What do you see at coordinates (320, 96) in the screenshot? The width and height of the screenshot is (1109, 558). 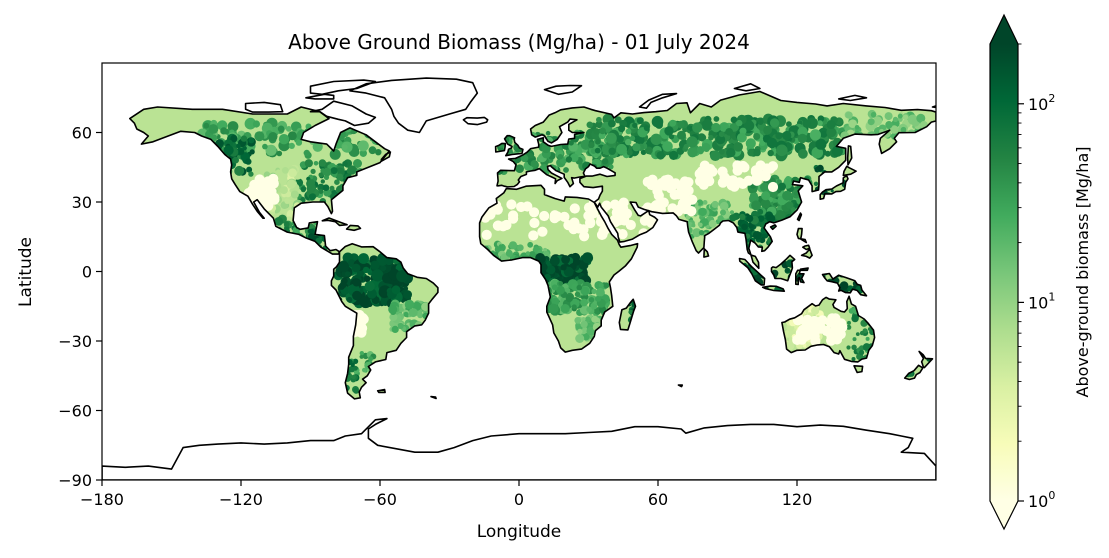 I see `coastline-devon` at bounding box center [320, 96].